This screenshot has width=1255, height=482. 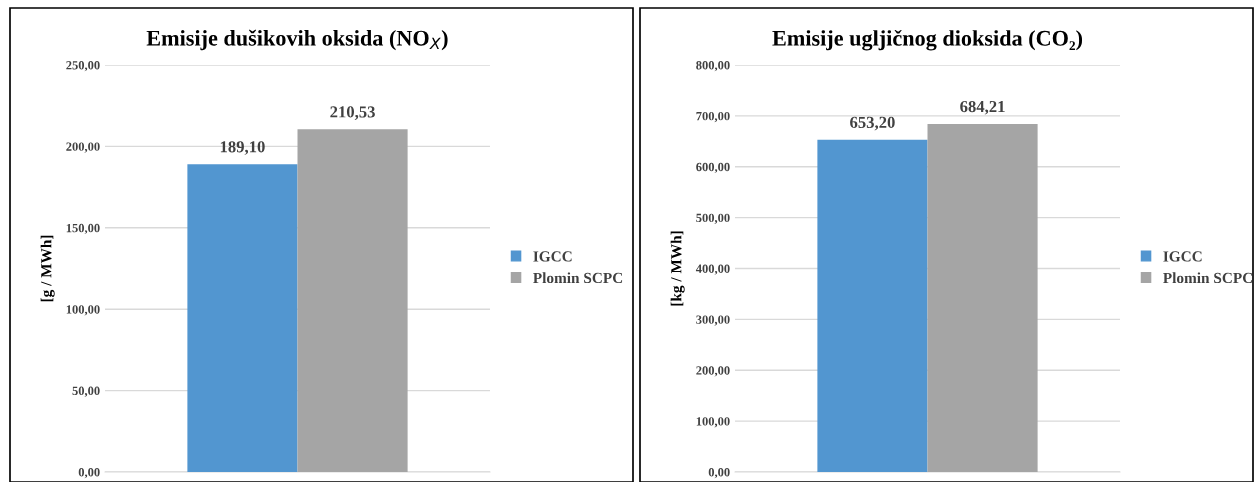 I want to click on chart-title: Emisije ugljičnog dioksida (CO₂), so click(x=927, y=40).